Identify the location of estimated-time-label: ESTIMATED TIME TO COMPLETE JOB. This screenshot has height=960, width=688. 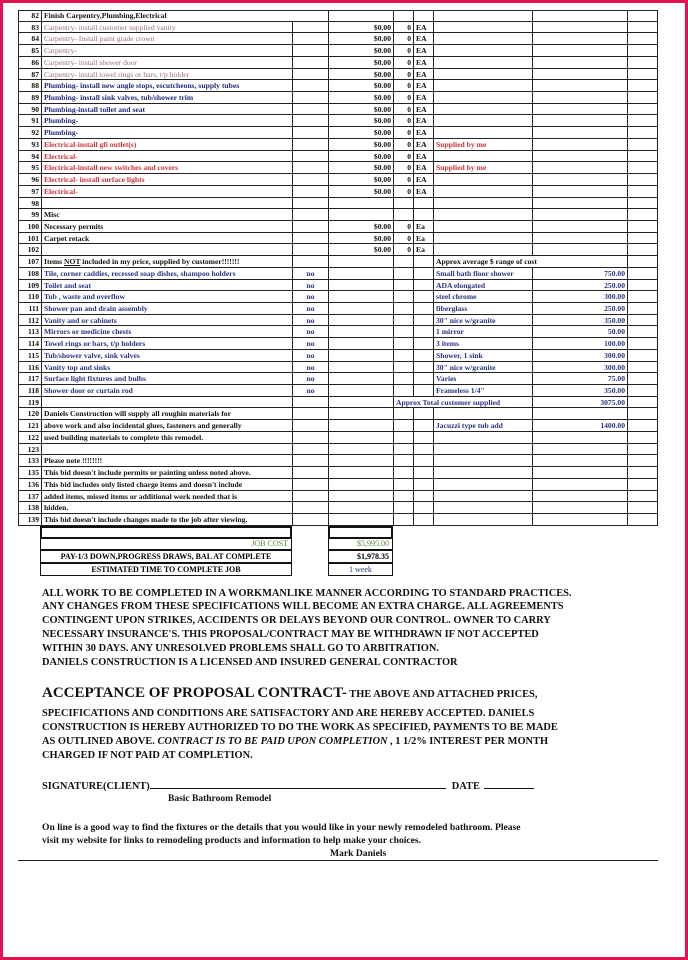
(166, 569).